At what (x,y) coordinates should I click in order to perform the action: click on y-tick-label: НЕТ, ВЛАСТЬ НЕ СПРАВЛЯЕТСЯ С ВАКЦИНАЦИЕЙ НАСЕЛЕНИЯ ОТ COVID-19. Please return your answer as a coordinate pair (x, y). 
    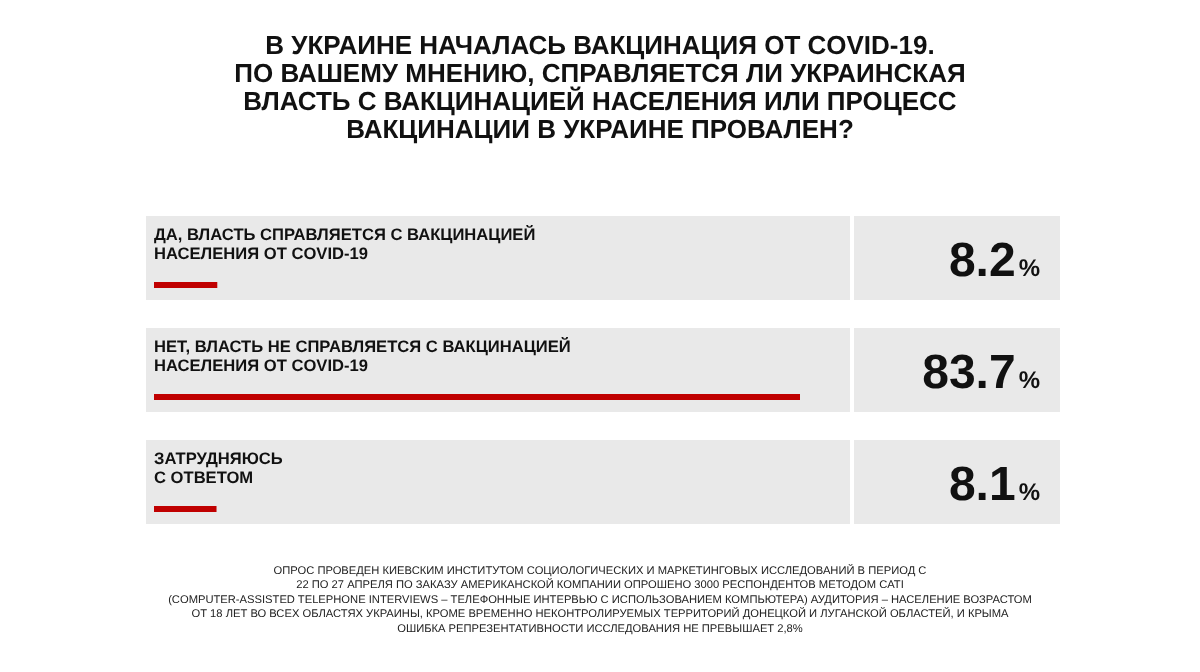
    Looking at the image, I should click on (362, 355).